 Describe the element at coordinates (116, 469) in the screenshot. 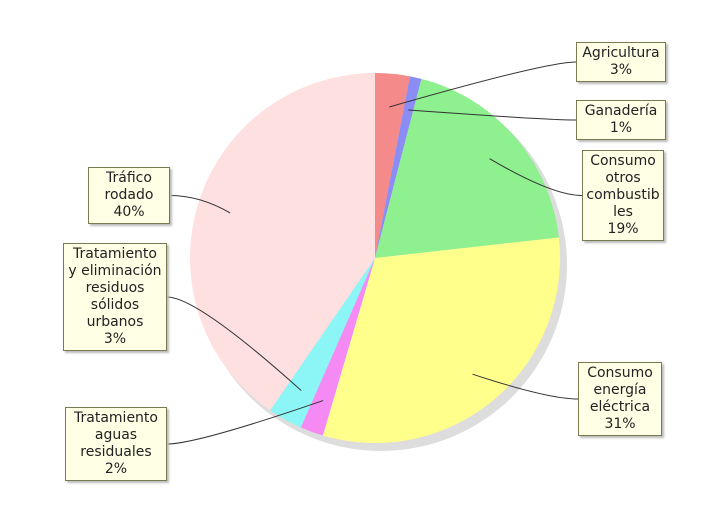

I see `label-value: 2%` at that location.